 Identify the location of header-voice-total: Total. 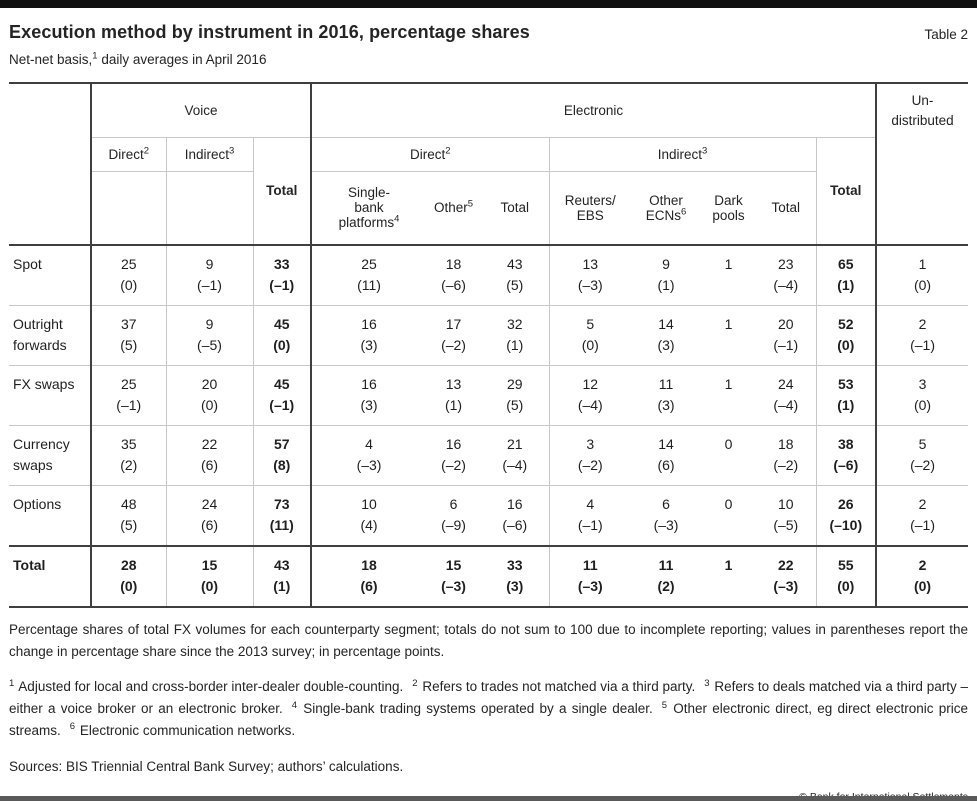
(282, 190).